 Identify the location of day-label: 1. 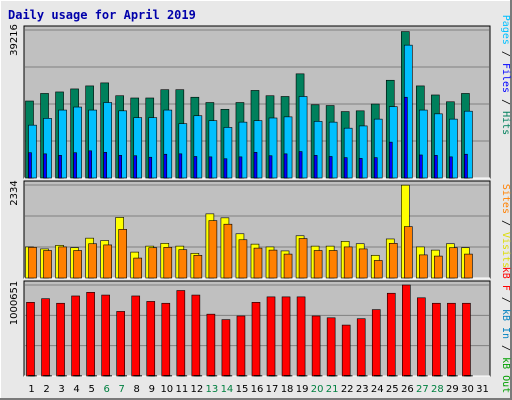
(31, 389).